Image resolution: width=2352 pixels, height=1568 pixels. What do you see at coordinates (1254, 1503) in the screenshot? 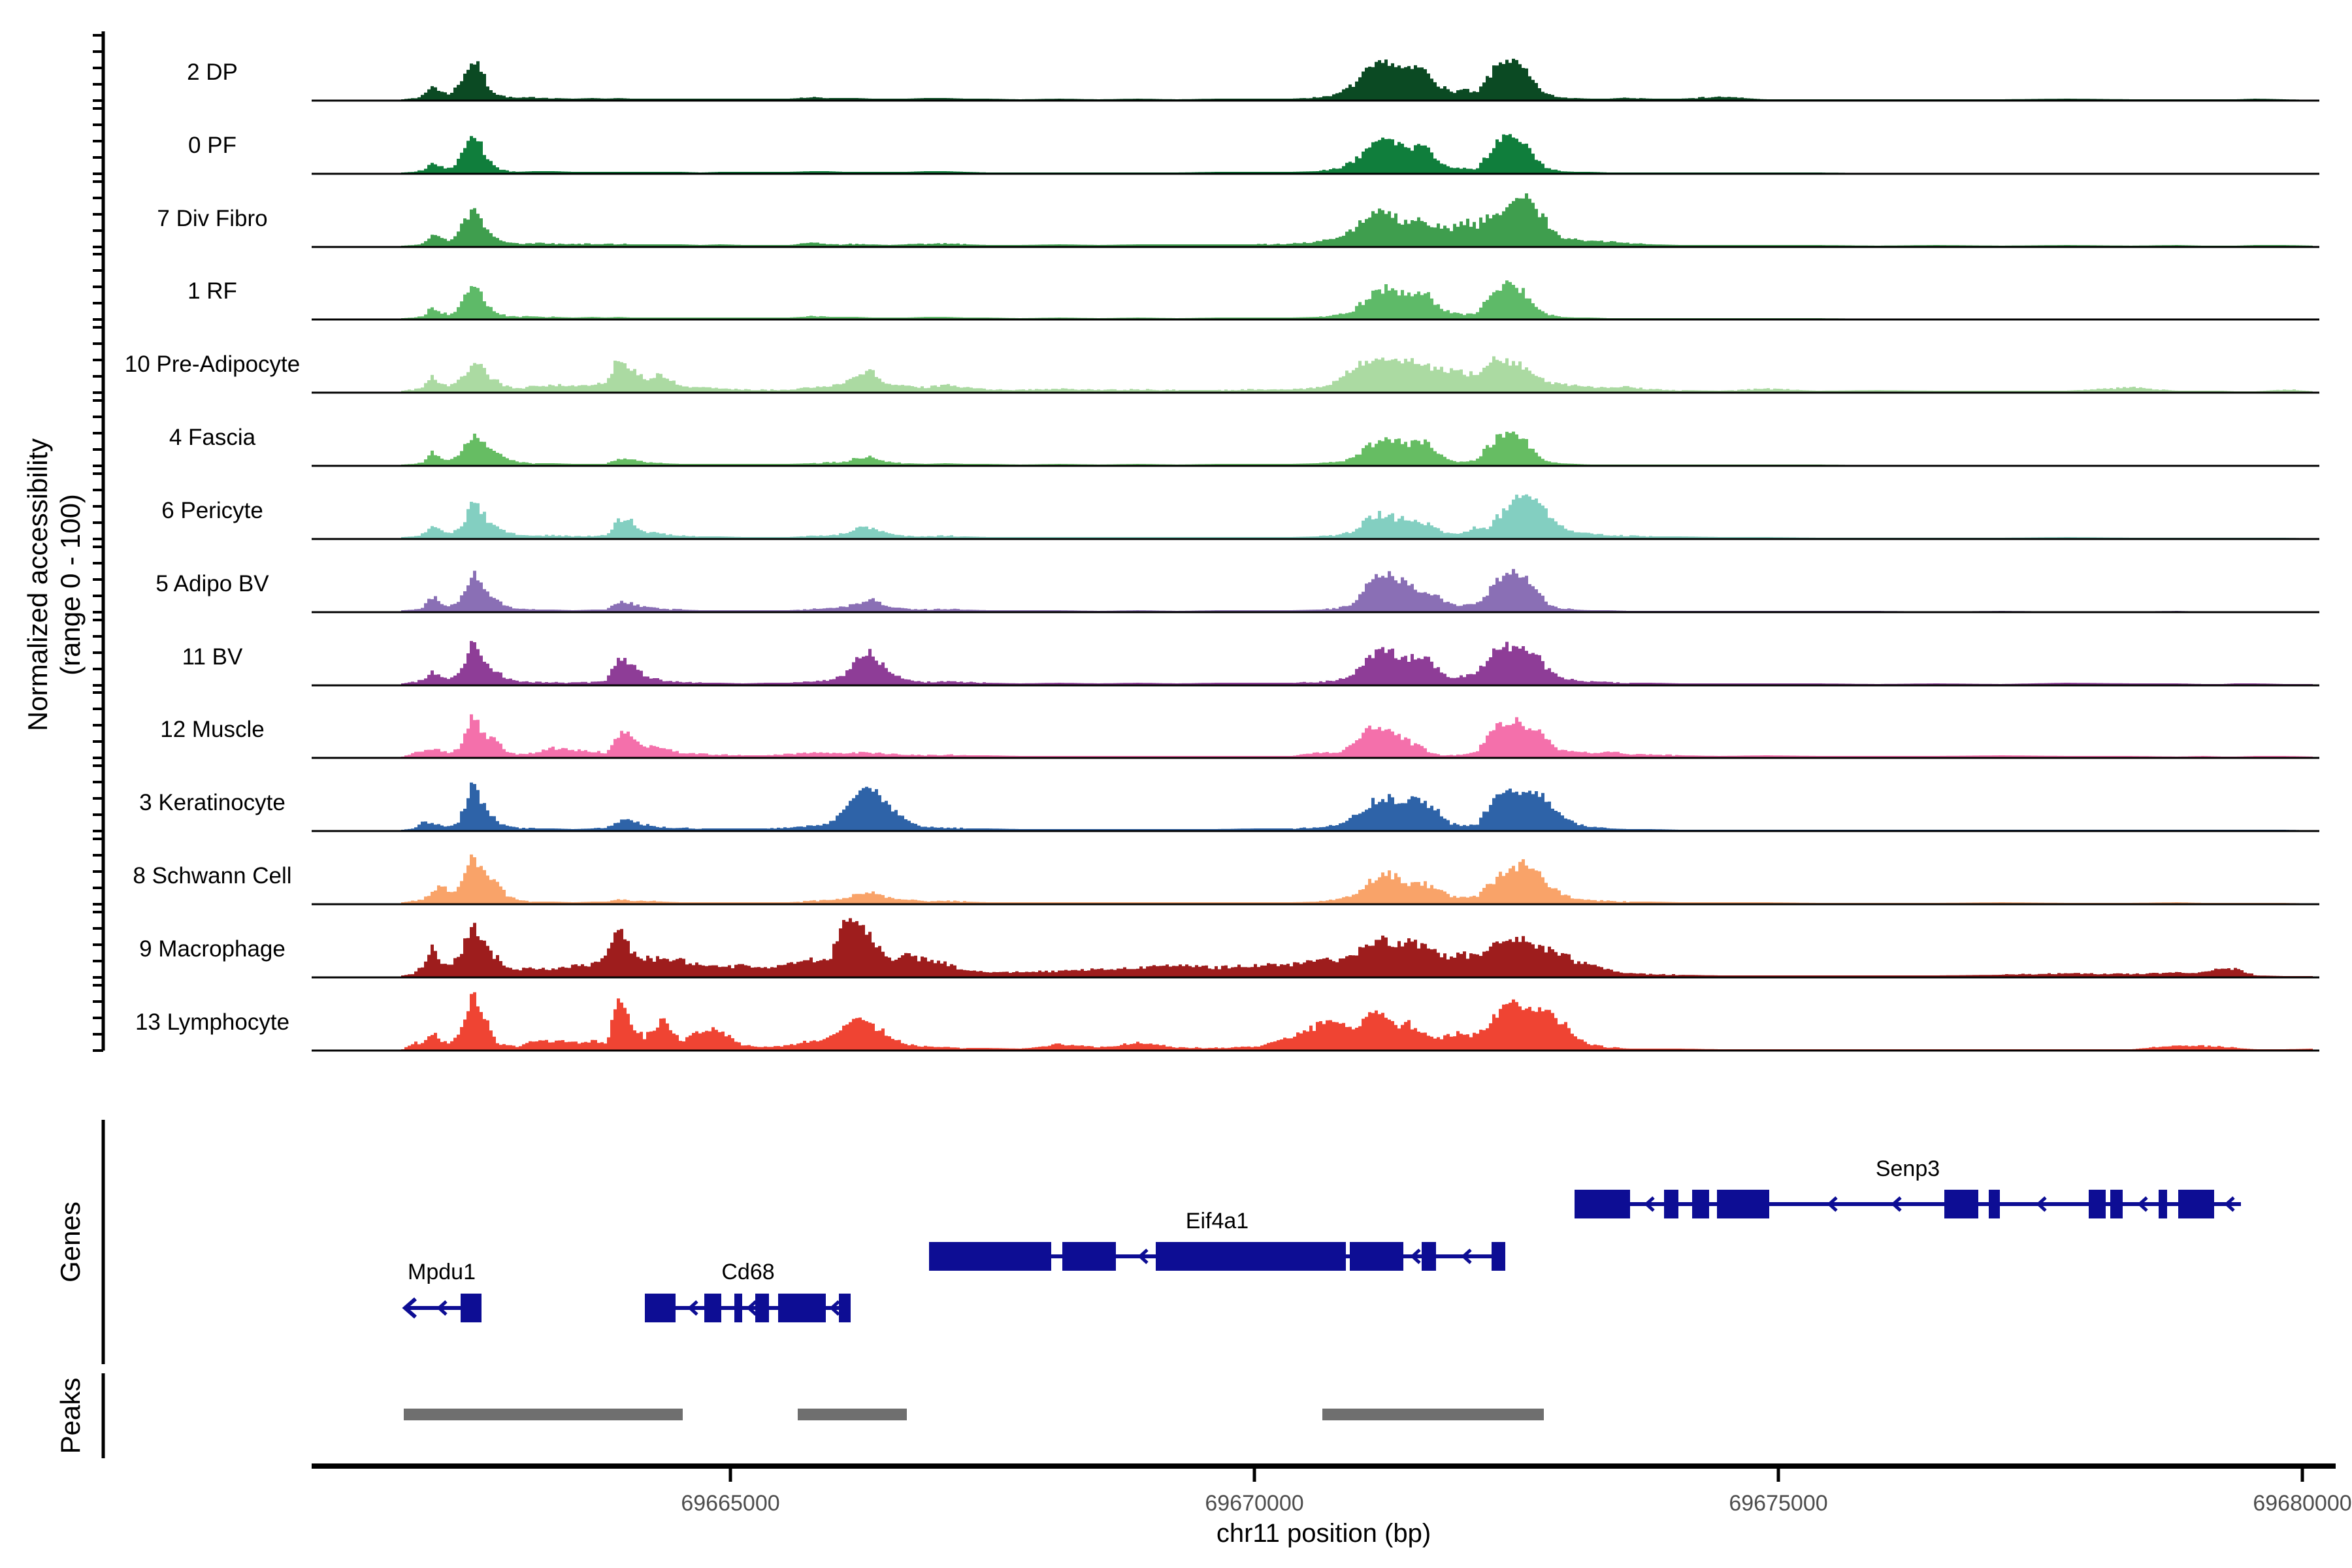
I see `x-axis-tick-label: 69670000` at bounding box center [1254, 1503].